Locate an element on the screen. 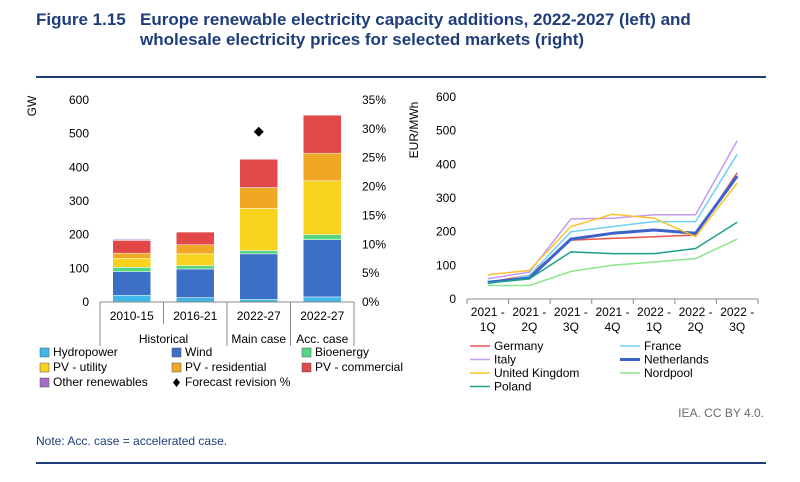 The image size is (800, 482). figure-number: Figure 1.15 is located at coordinates (81, 19).